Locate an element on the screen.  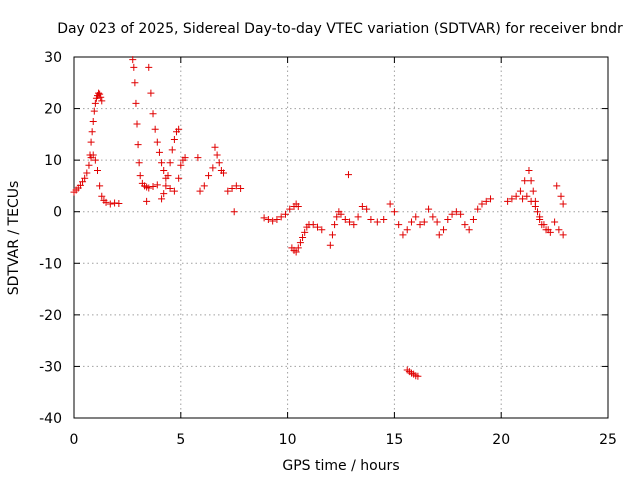
x-tick-label: 10 is located at coordinates (288, 440).